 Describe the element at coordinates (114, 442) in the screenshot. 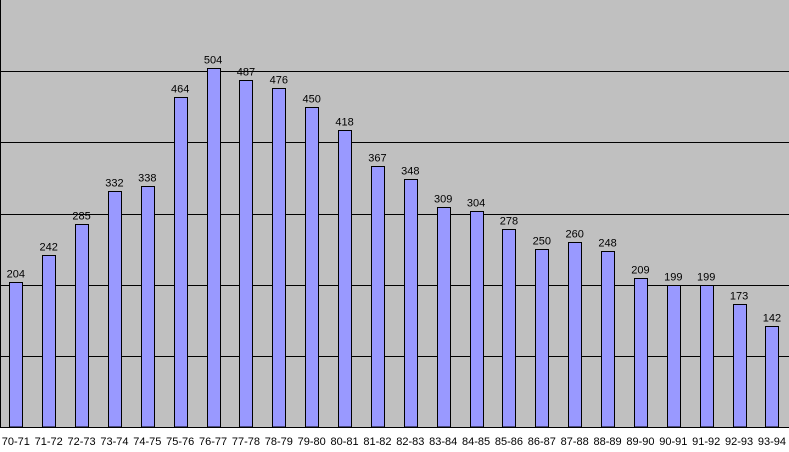

I see `category-label-73-74: 73-74` at that location.